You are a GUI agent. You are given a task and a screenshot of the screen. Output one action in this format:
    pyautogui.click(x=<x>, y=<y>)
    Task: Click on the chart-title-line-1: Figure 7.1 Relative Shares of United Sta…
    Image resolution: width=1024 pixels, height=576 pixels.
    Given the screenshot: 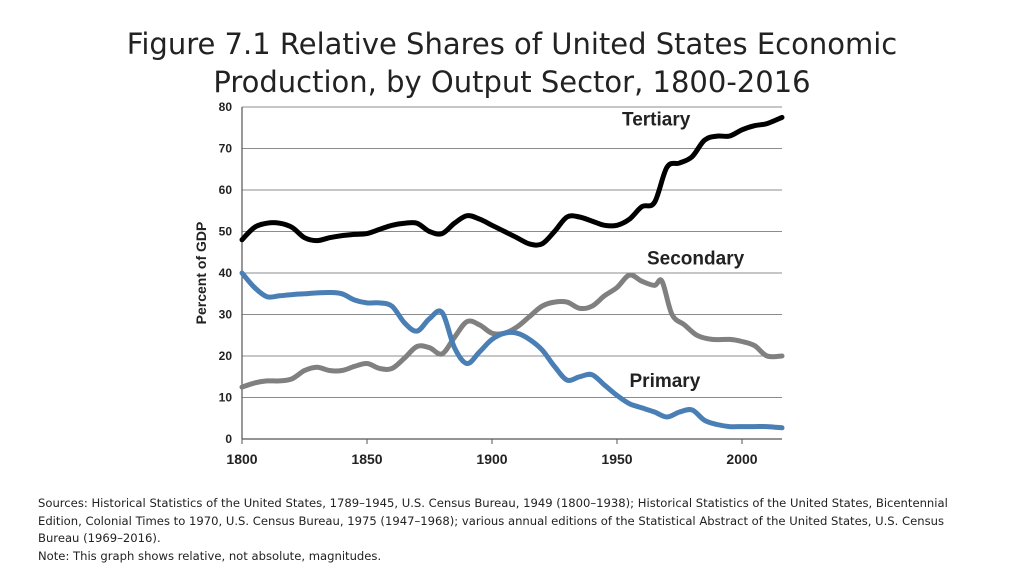 What is the action you would take?
    pyautogui.click(x=512, y=44)
    